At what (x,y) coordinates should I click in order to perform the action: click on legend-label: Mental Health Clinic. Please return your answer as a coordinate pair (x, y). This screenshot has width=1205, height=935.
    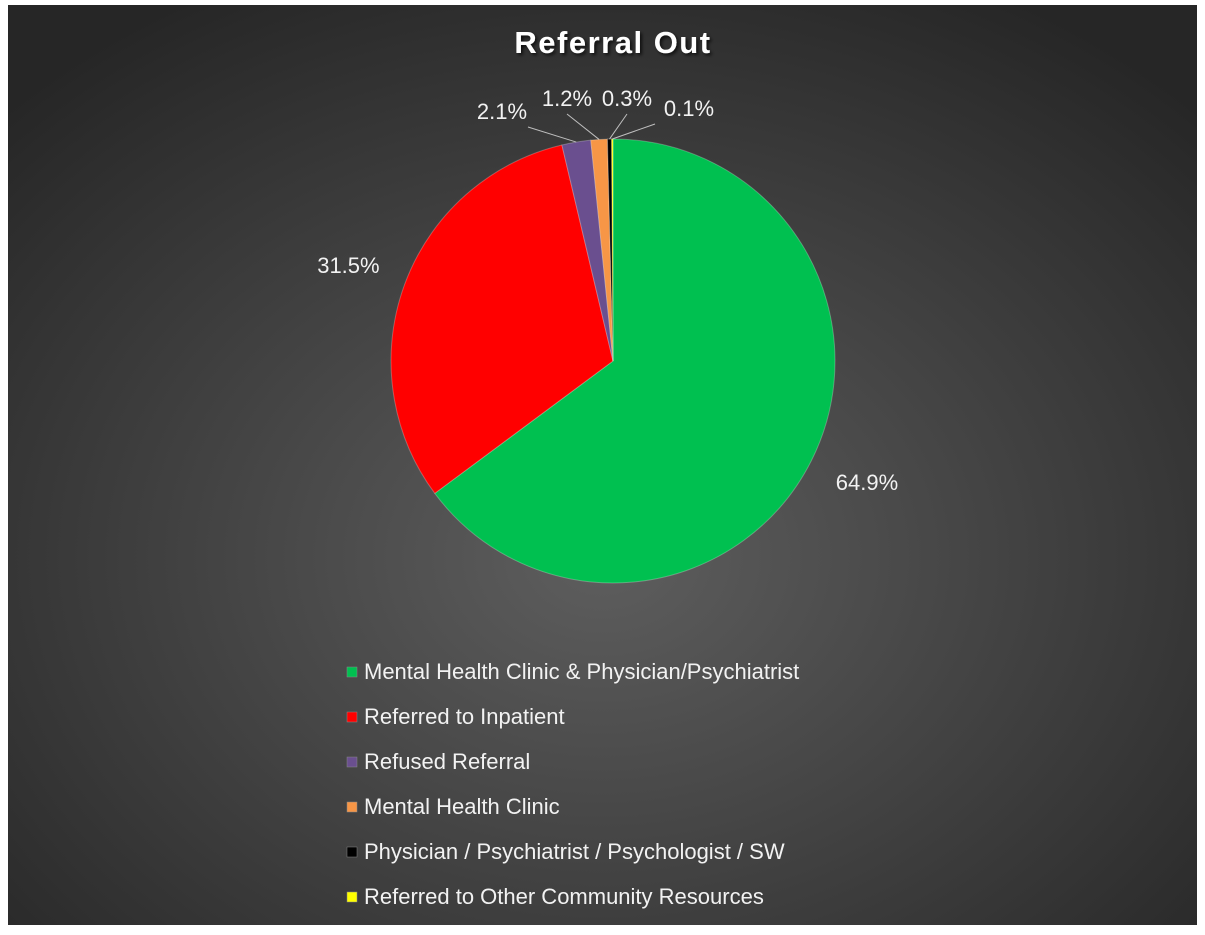
    Looking at the image, I should click on (462, 806).